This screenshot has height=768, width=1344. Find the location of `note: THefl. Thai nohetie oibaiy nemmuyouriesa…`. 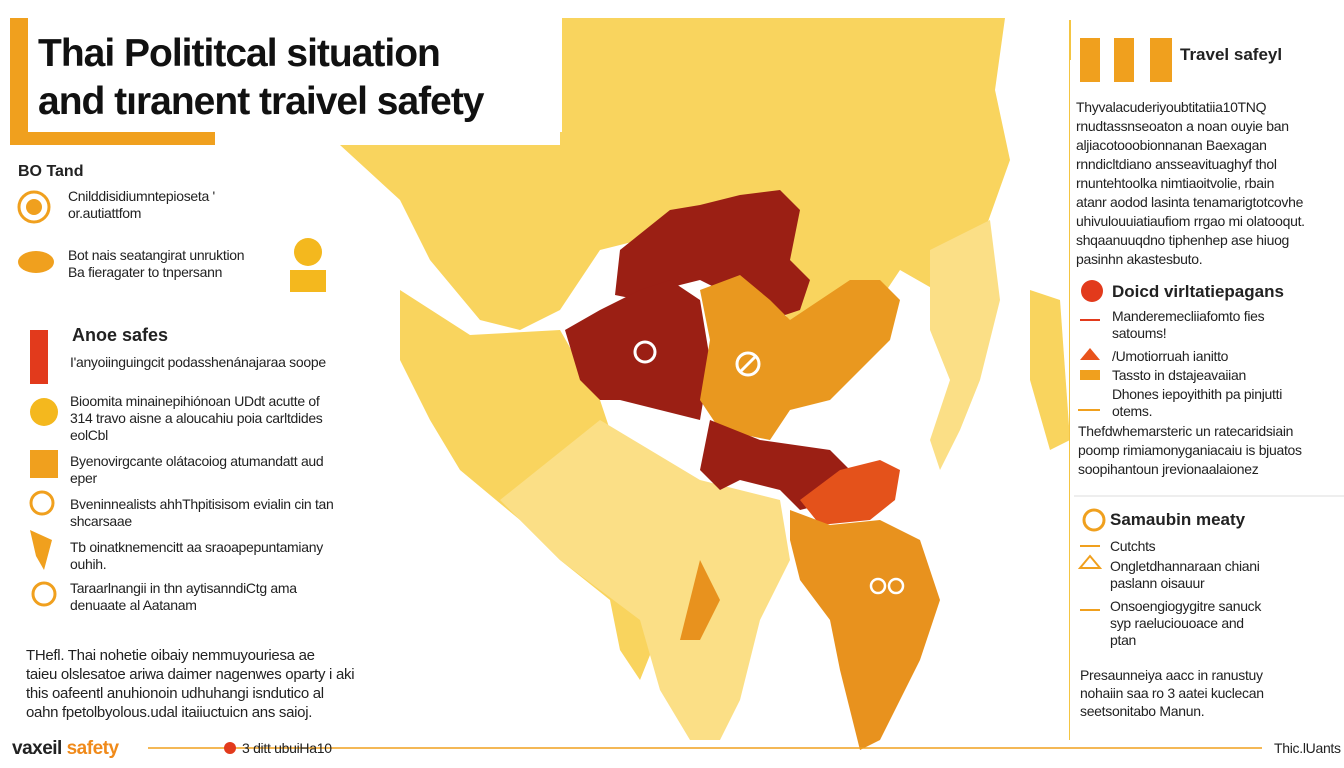

note: THefl. Thai nohetie oibaiy nemmuyouriesa… is located at coordinates (190, 684).